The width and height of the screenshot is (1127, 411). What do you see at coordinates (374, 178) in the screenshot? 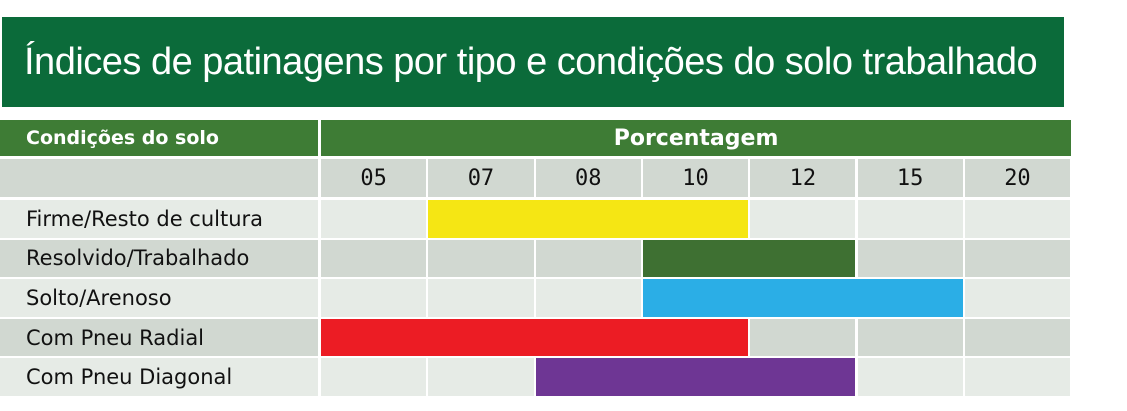
I see `x-tick-label: 05` at bounding box center [374, 178].